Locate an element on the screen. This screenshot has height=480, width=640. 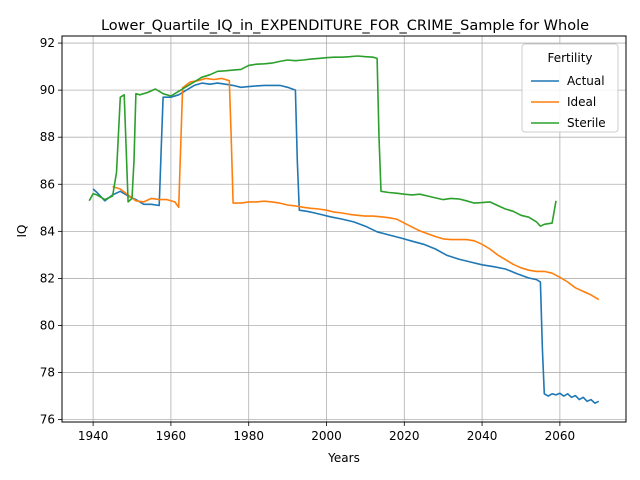
y-tick-label: 80 is located at coordinates (47, 326).